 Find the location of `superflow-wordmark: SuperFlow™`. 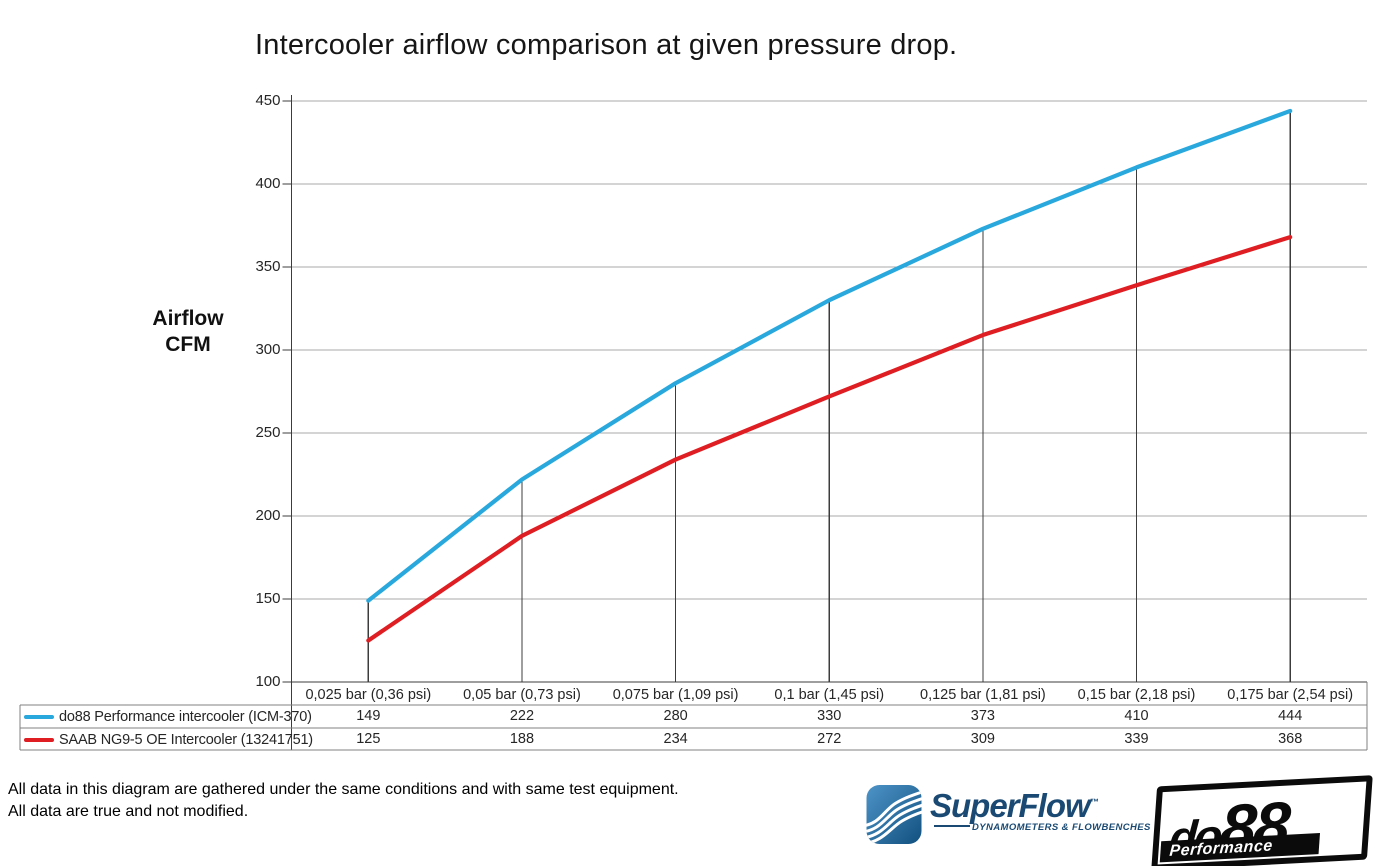

superflow-wordmark: SuperFlow™ is located at coordinates (1014, 805).